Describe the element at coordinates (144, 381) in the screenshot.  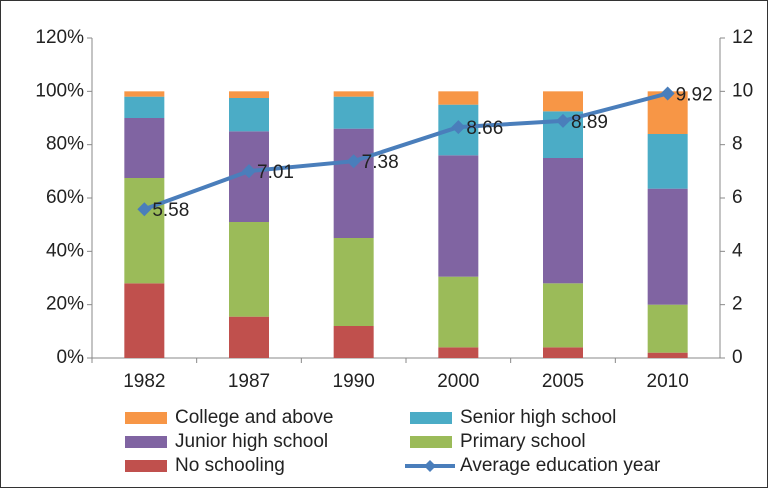
I see `x-tick-label: 1982` at that location.